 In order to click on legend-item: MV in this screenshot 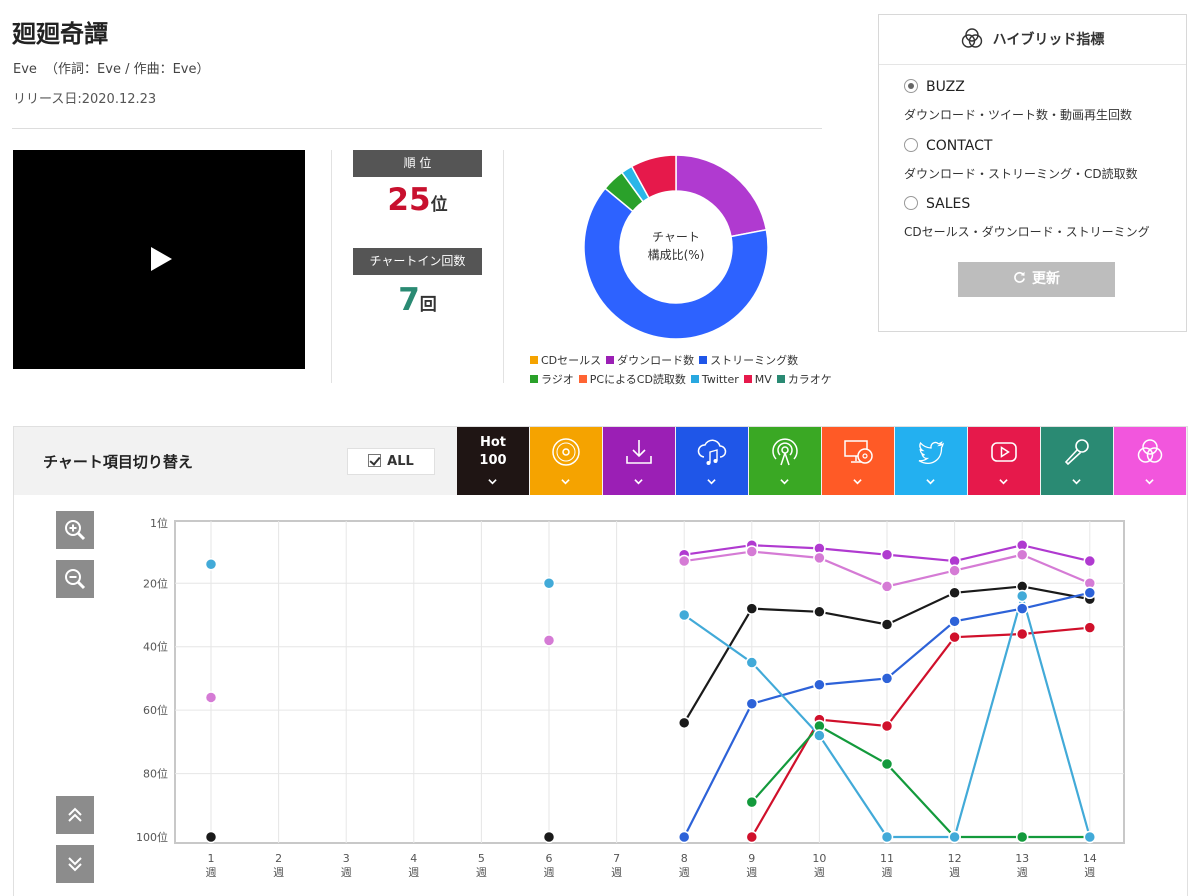, I will do `click(757, 379)`.